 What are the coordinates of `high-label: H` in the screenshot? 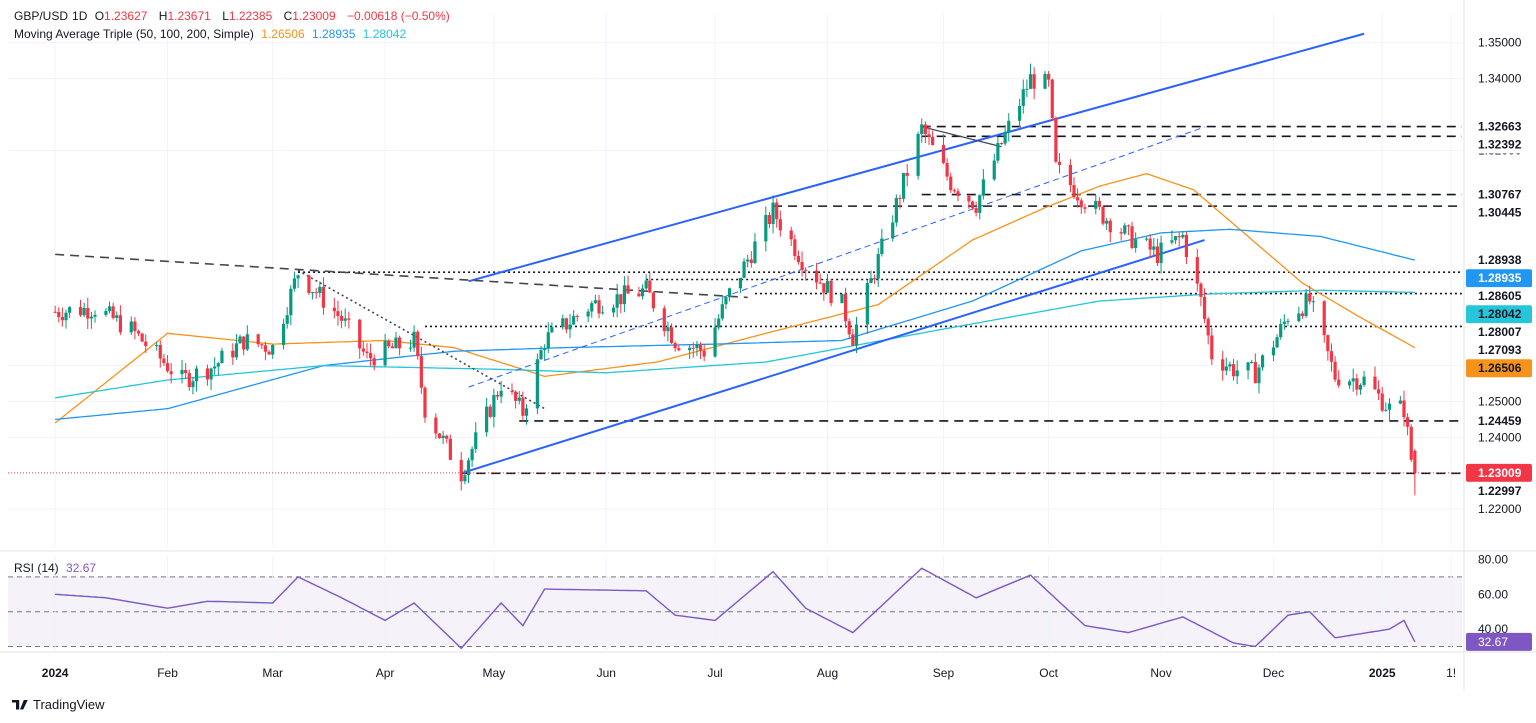 It's located at (163, 16).